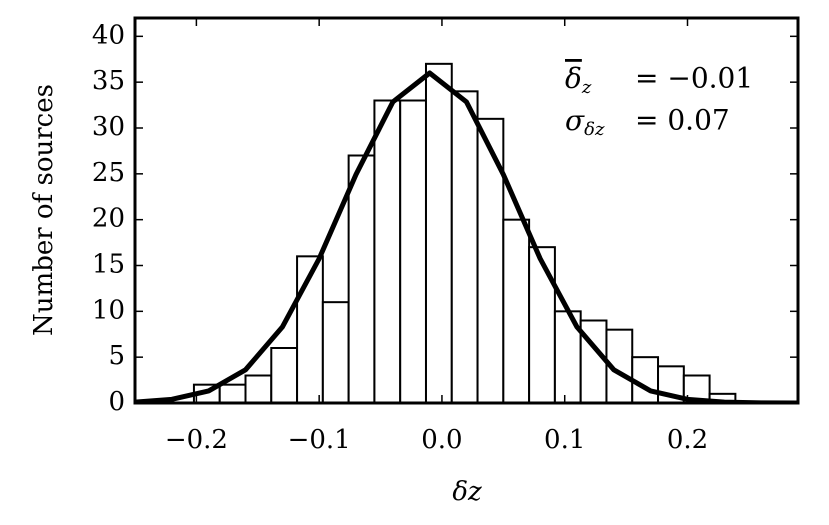 The image size is (829, 525). Describe the element at coordinates (108, 219) in the screenshot. I see `y-tick-label: 20` at that location.